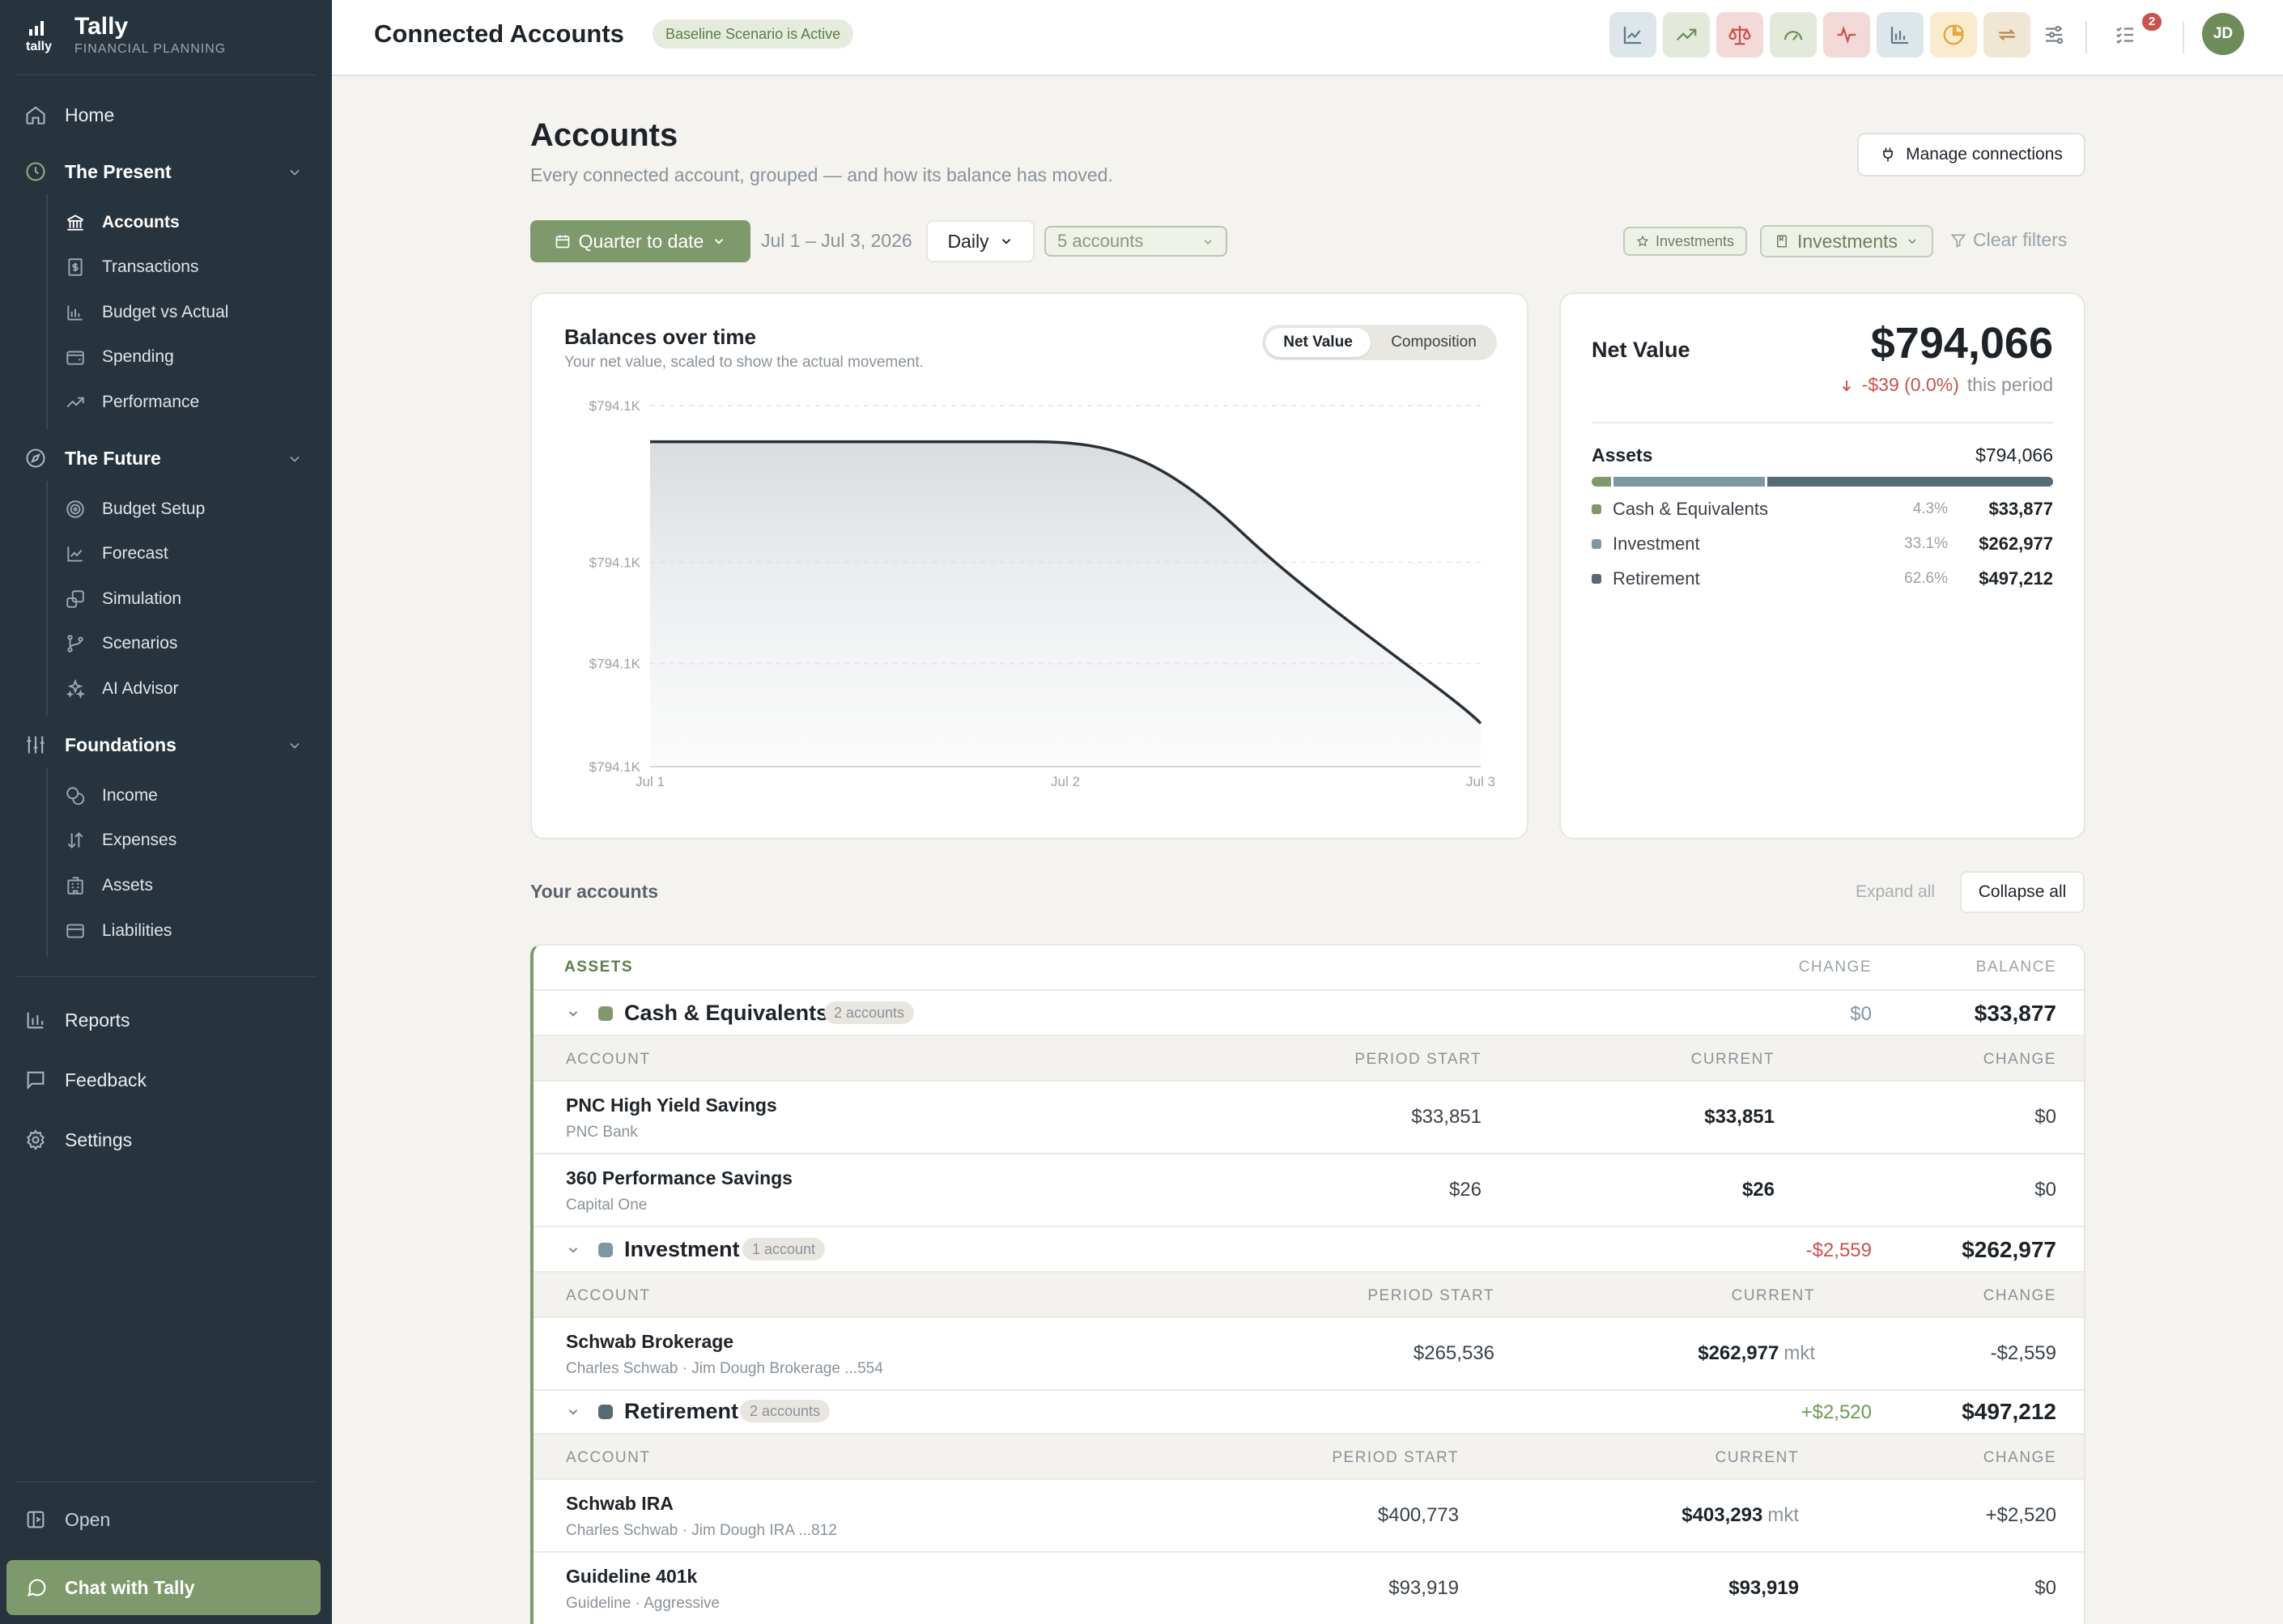 Image resolution: width=2283 pixels, height=1624 pixels. Describe the element at coordinates (35, 115) in the screenshot. I see `home-icon` at that location.